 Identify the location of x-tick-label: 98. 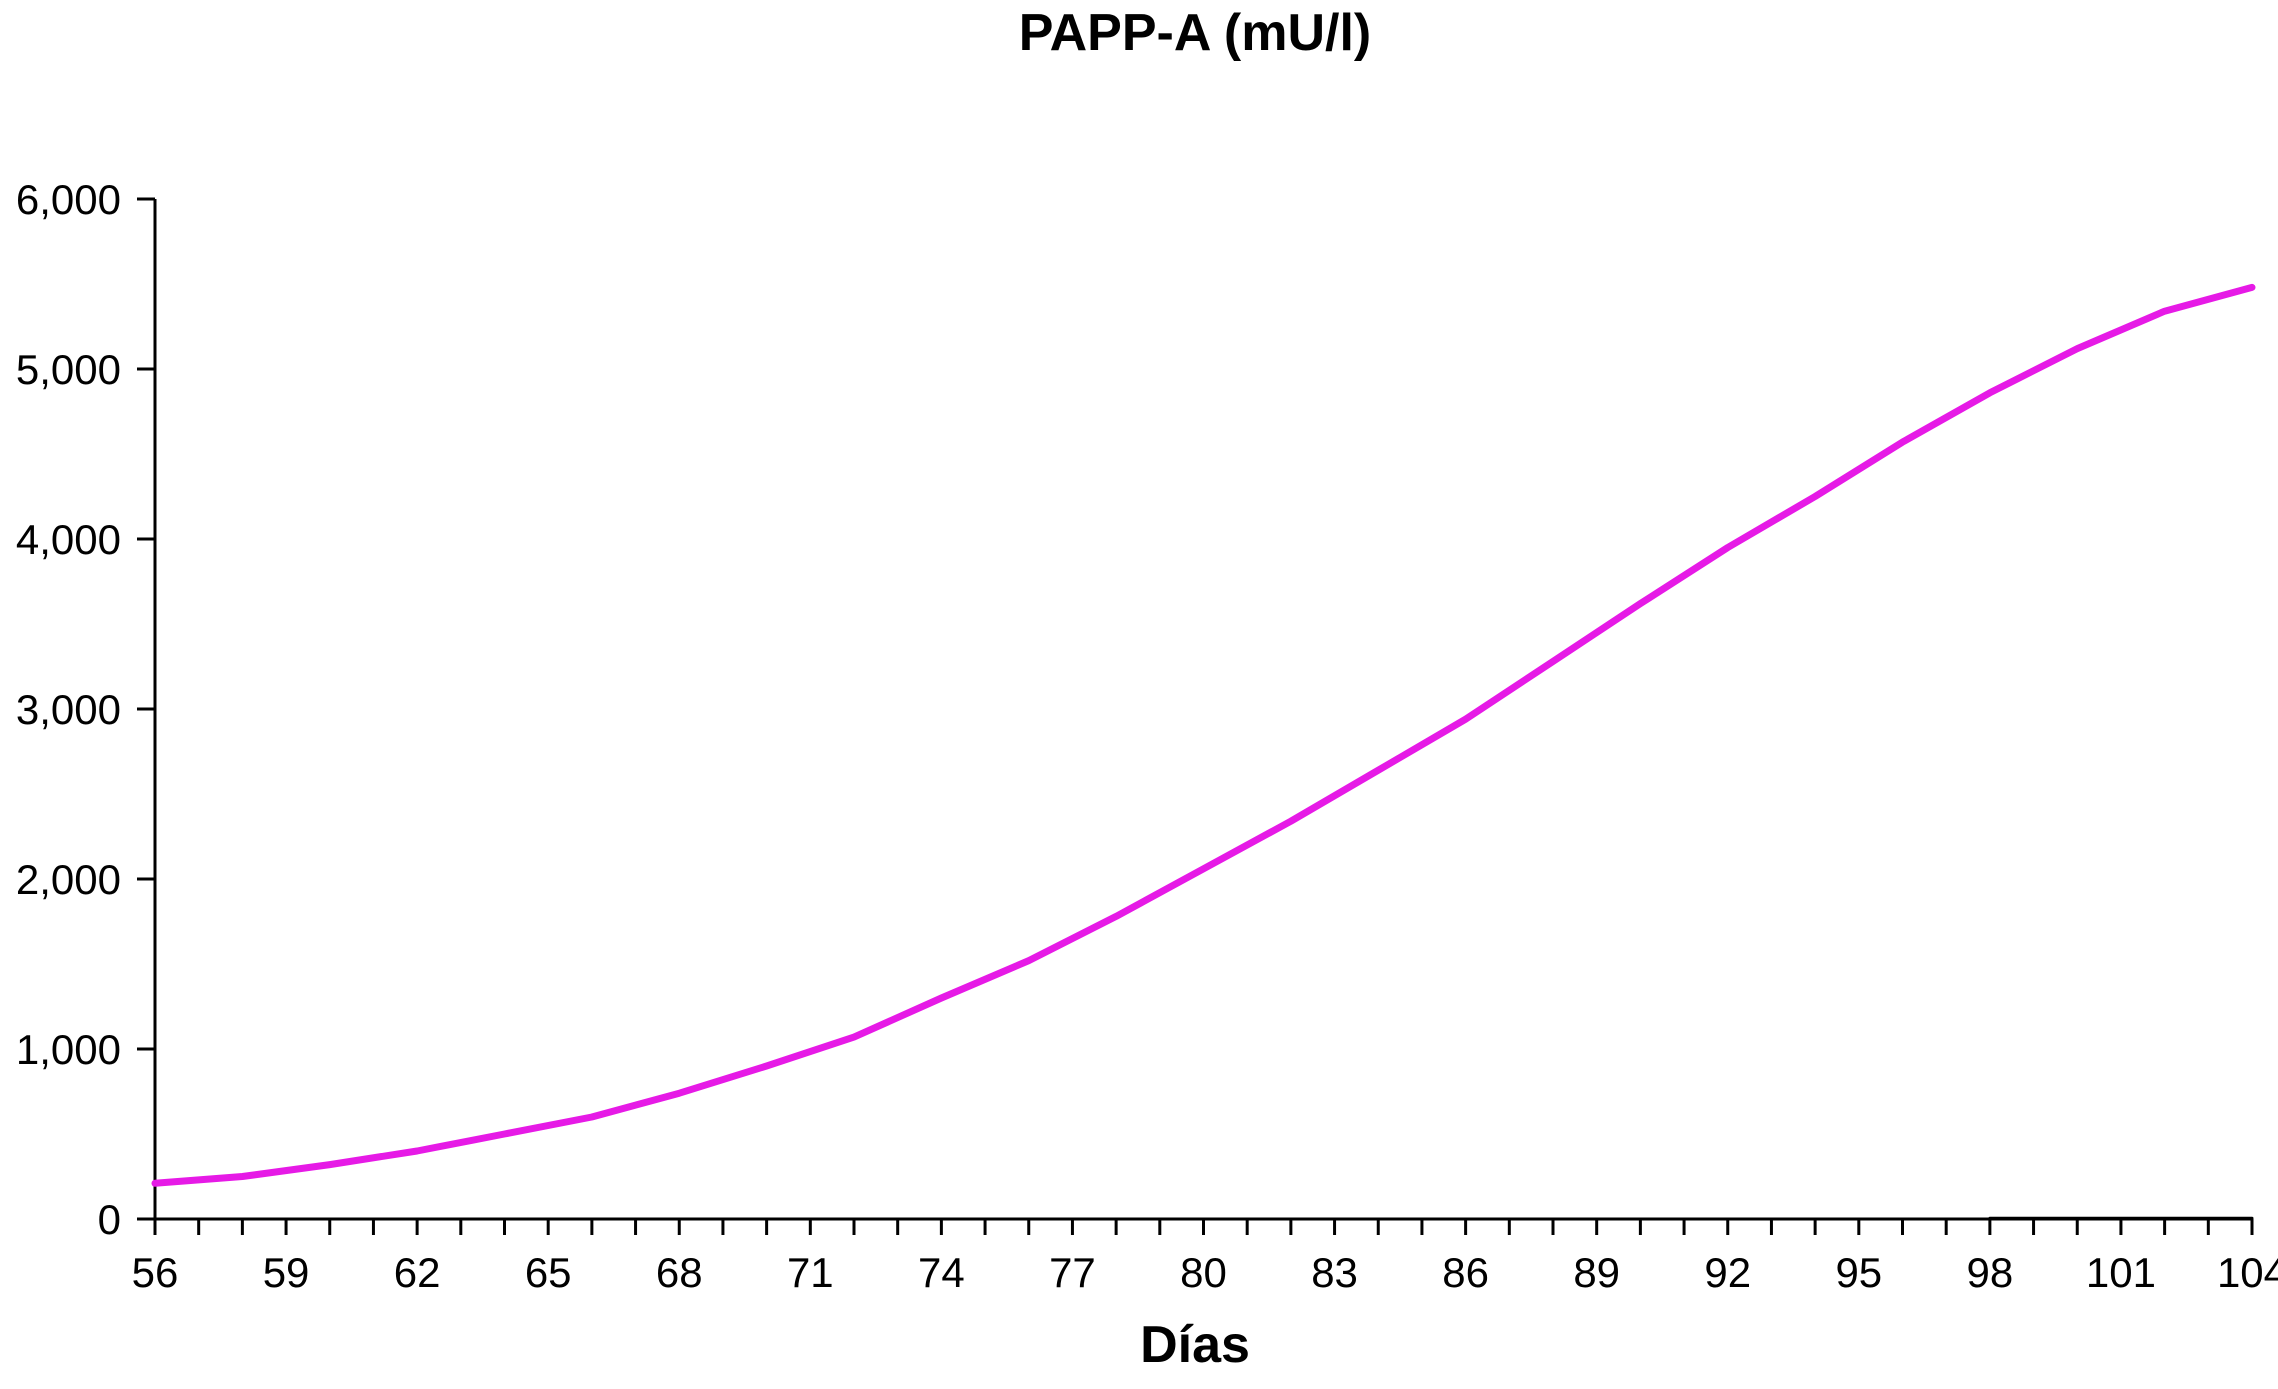
(1990, 1272).